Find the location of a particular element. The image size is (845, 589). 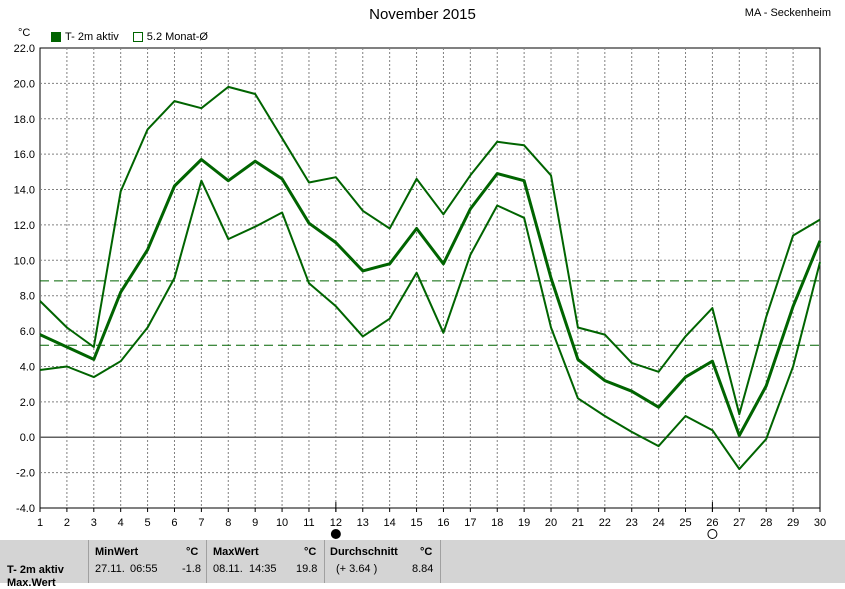

x-tick-label: 17 is located at coordinates (470, 523).